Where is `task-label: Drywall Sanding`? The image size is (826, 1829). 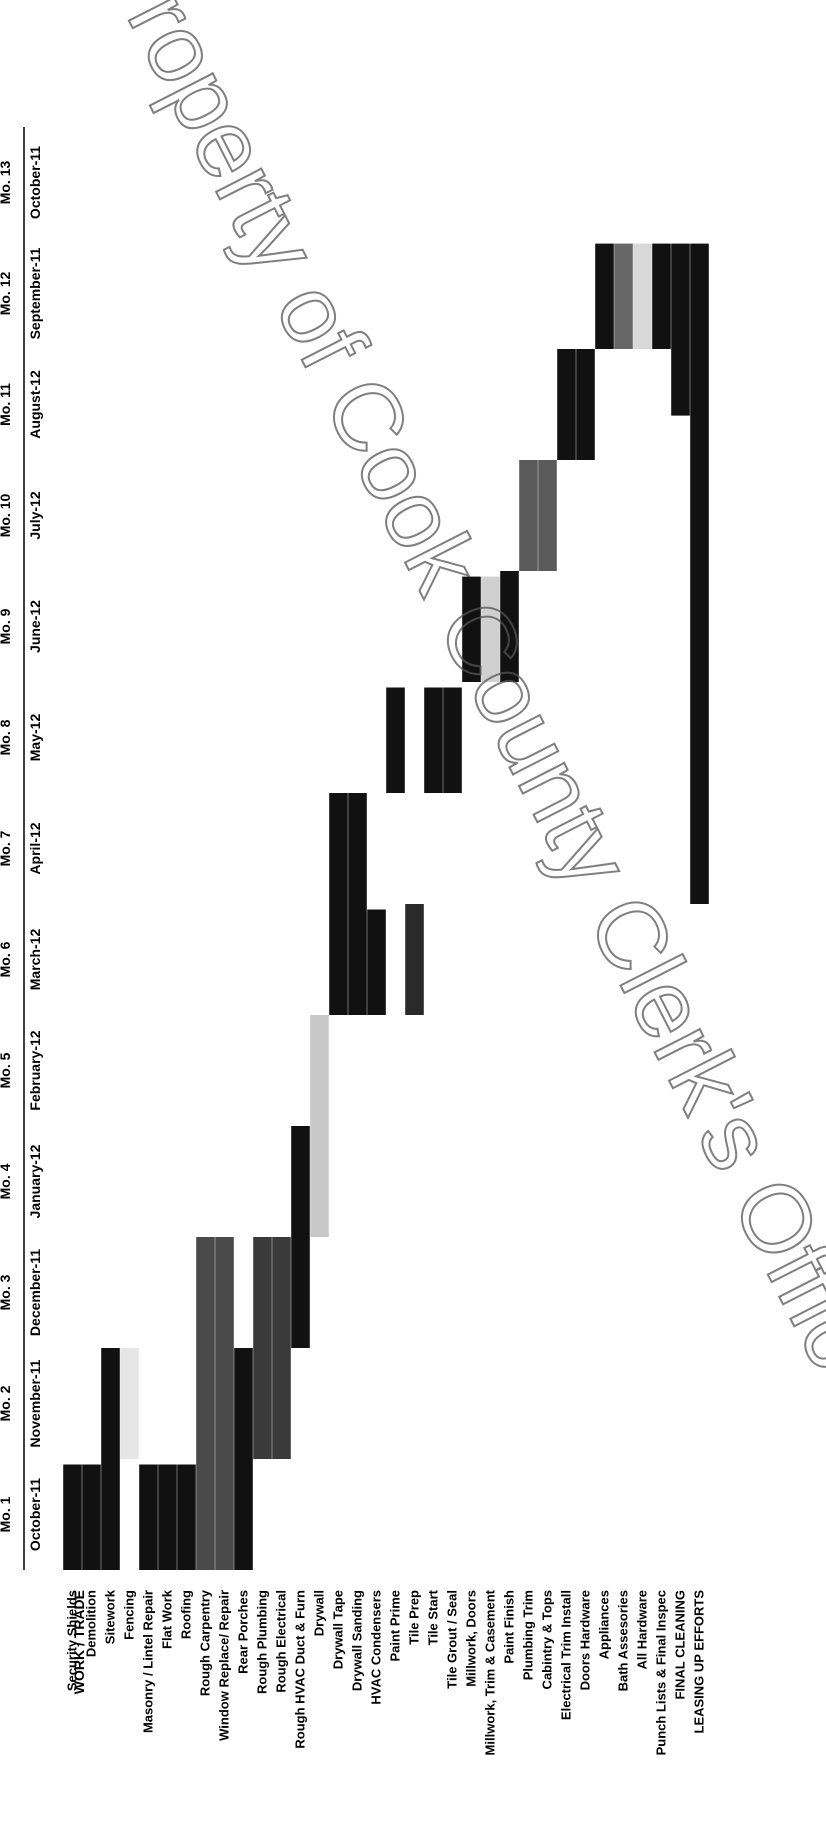 task-label: Drywall Sanding is located at coordinates (357, 1640).